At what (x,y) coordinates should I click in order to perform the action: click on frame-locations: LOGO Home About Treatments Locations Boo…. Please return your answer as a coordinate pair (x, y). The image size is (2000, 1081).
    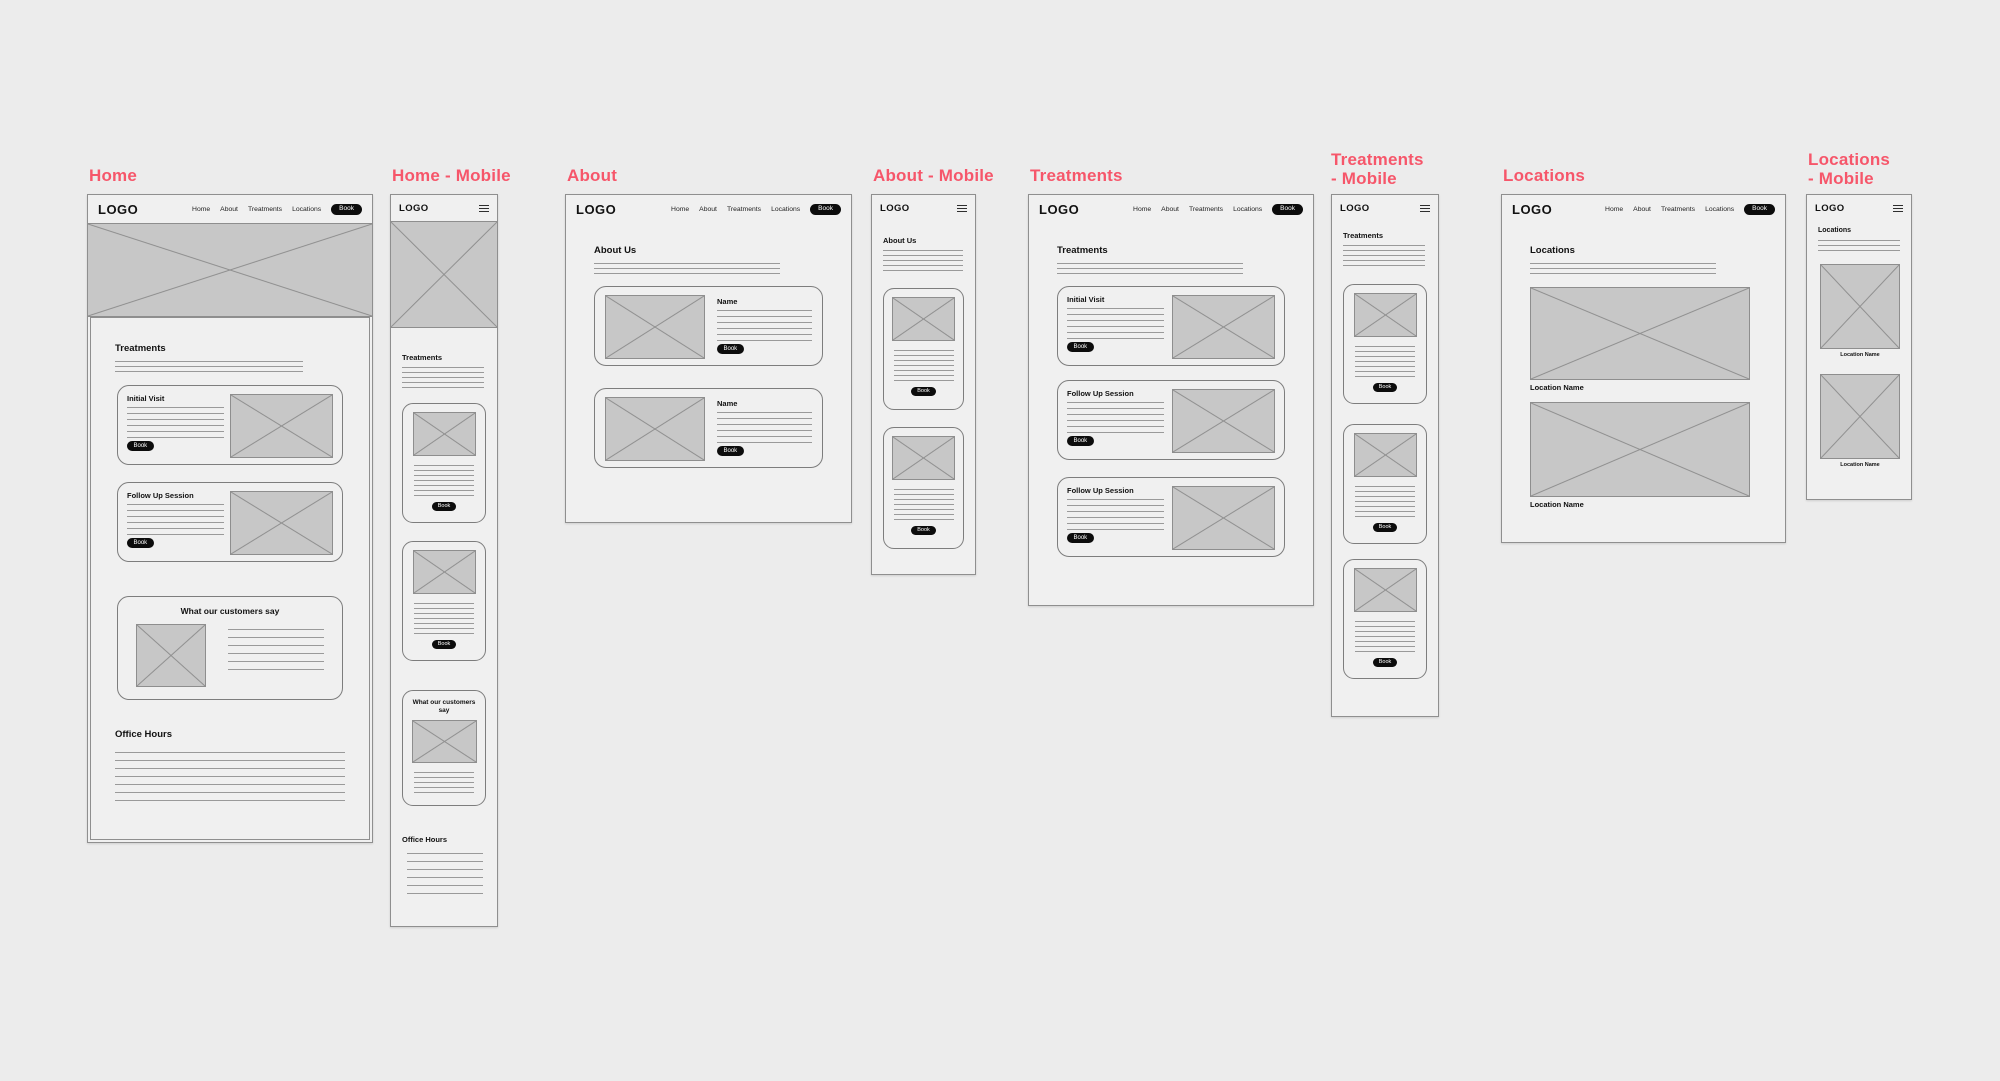
    Looking at the image, I should click on (1643, 368).